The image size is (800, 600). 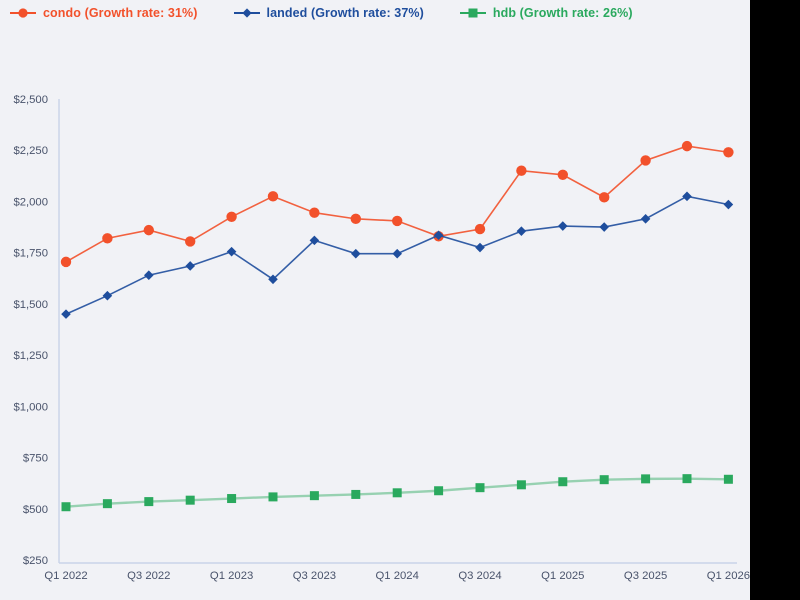 What do you see at coordinates (65, 576) in the screenshot?
I see `x-tick-label: Q1 2022` at bounding box center [65, 576].